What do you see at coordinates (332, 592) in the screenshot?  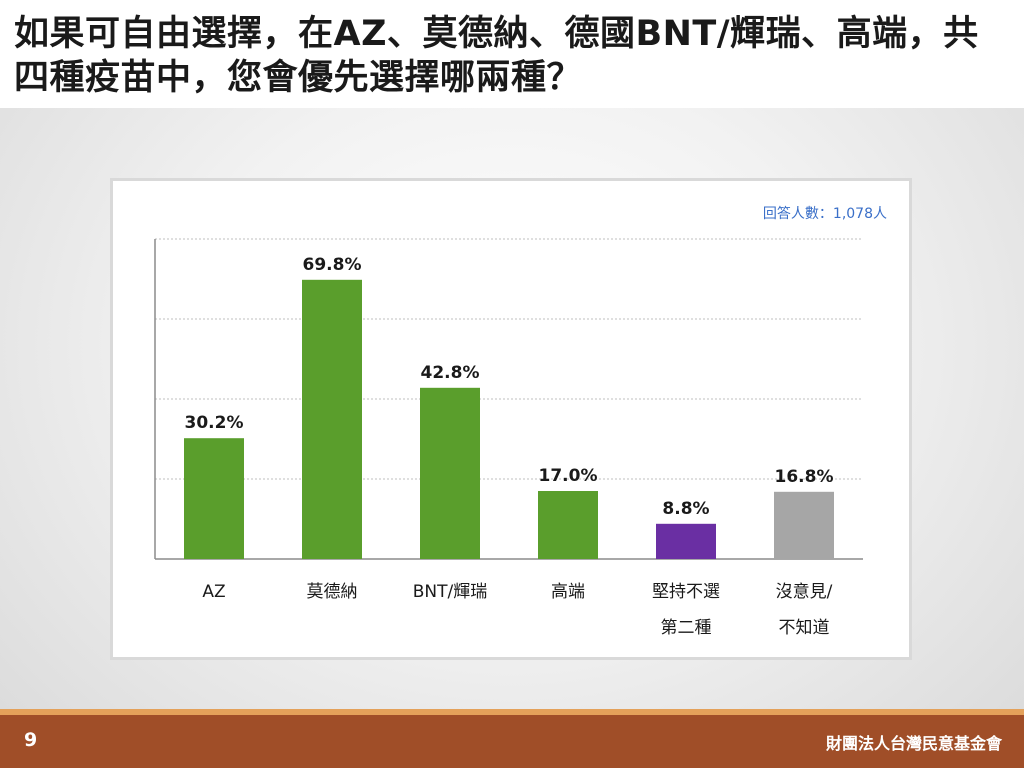 I see `category-label-2: 莫德納` at bounding box center [332, 592].